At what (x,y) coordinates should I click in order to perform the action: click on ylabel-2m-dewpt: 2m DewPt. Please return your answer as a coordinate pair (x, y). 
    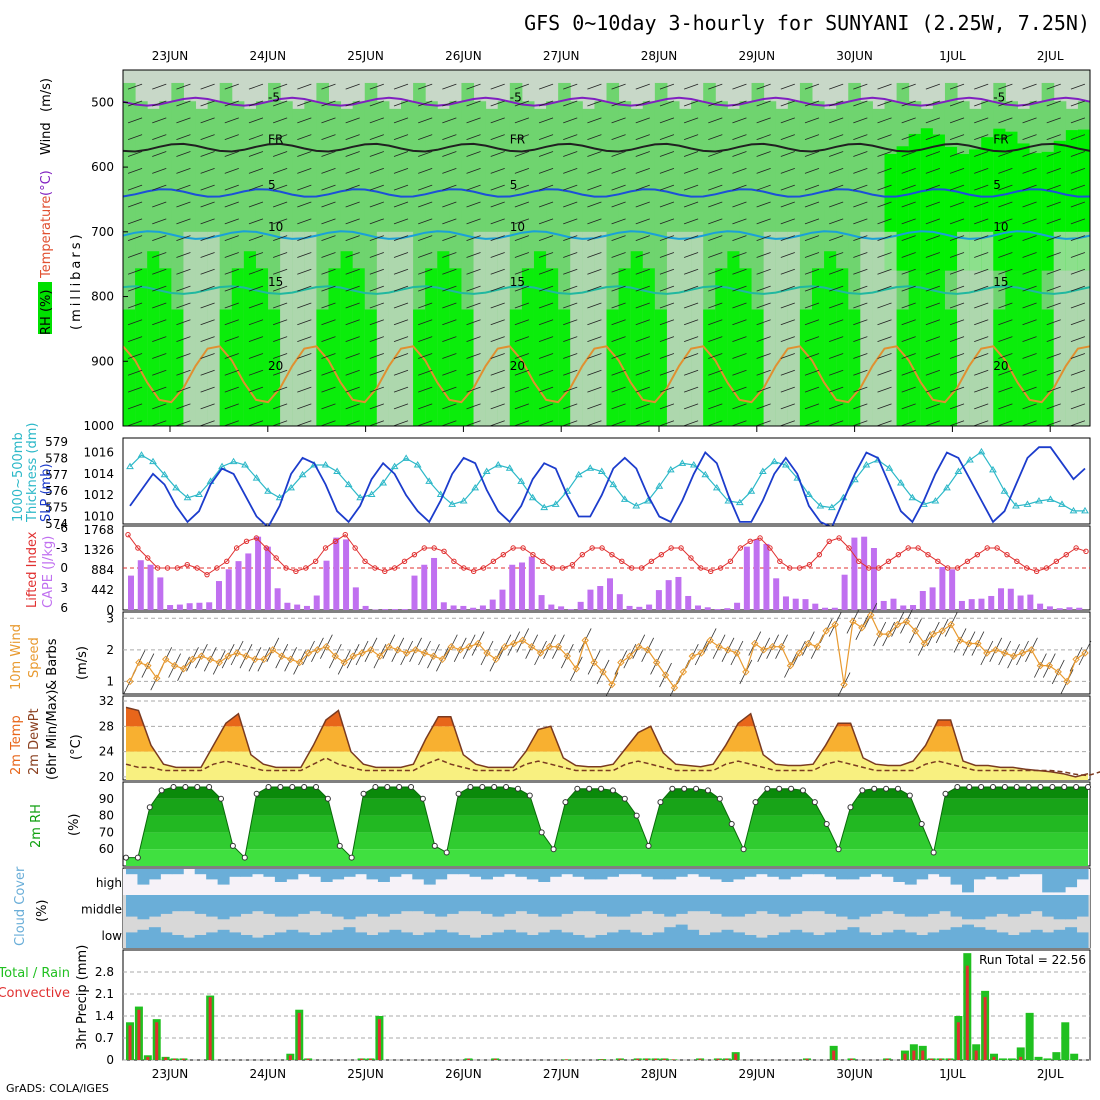
    Looking at the image, I should click on (34, 741).